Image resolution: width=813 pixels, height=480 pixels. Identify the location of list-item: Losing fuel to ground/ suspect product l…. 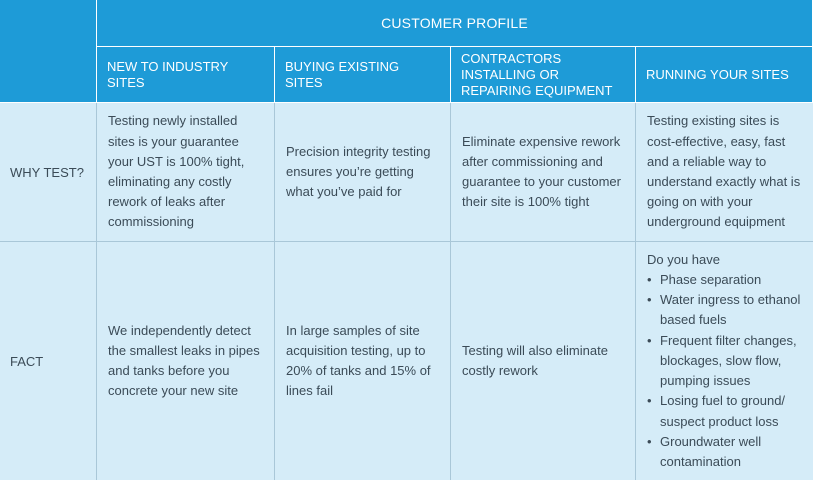
(725, 411).